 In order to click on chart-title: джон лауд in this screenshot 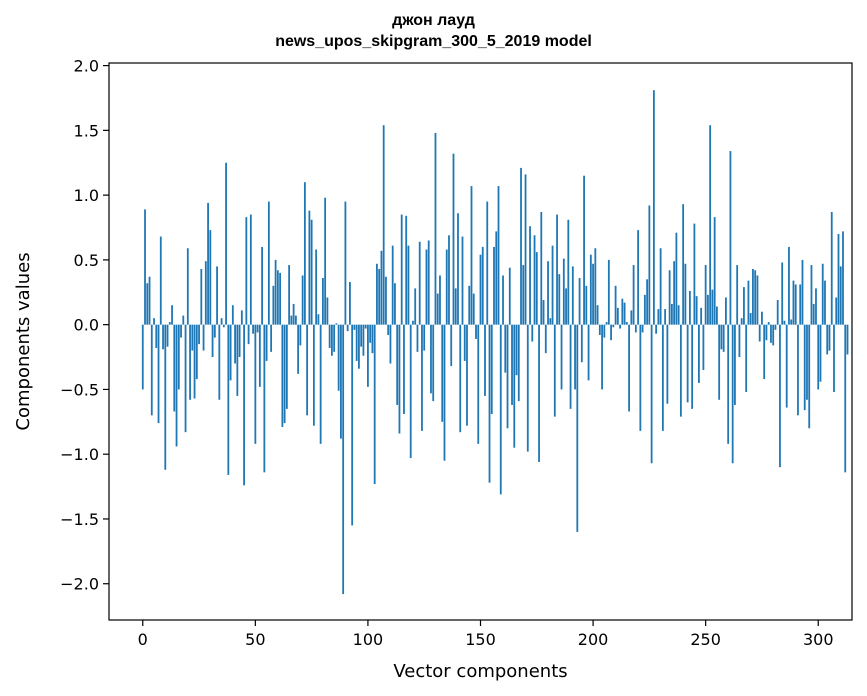, I will do `click(433, 20)`.